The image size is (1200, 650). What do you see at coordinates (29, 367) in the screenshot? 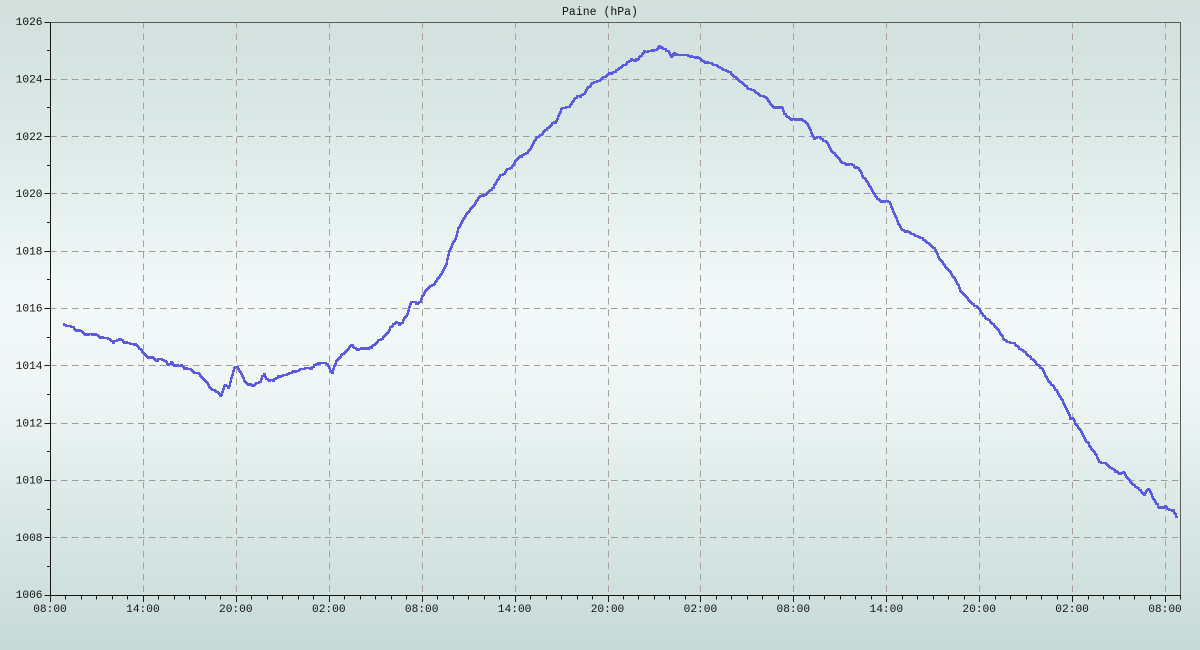
I see `svg-text: 1014` at bounding box center [29, 367].